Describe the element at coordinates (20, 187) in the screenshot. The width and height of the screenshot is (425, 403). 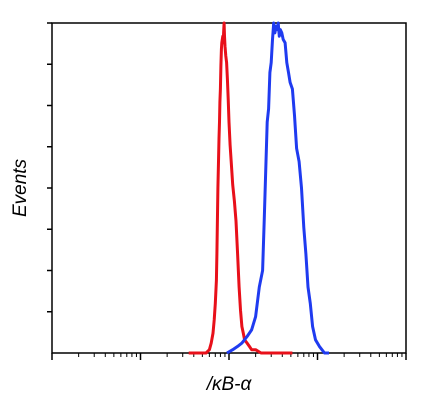
I see `y-axis-label: Events` at that location.